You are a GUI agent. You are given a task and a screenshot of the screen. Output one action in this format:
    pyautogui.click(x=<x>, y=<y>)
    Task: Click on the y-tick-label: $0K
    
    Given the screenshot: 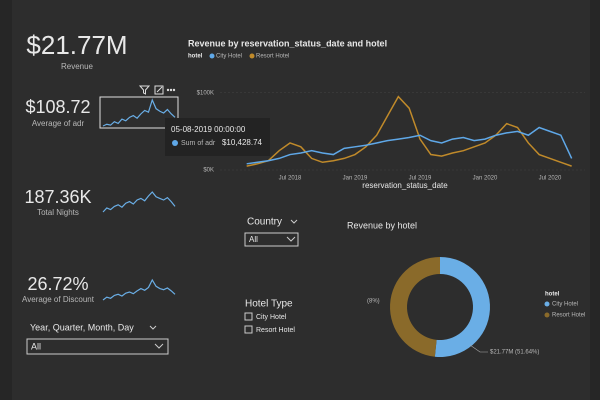 What is the action you would take?
    pyautogui.click(x=208, y=171)
    